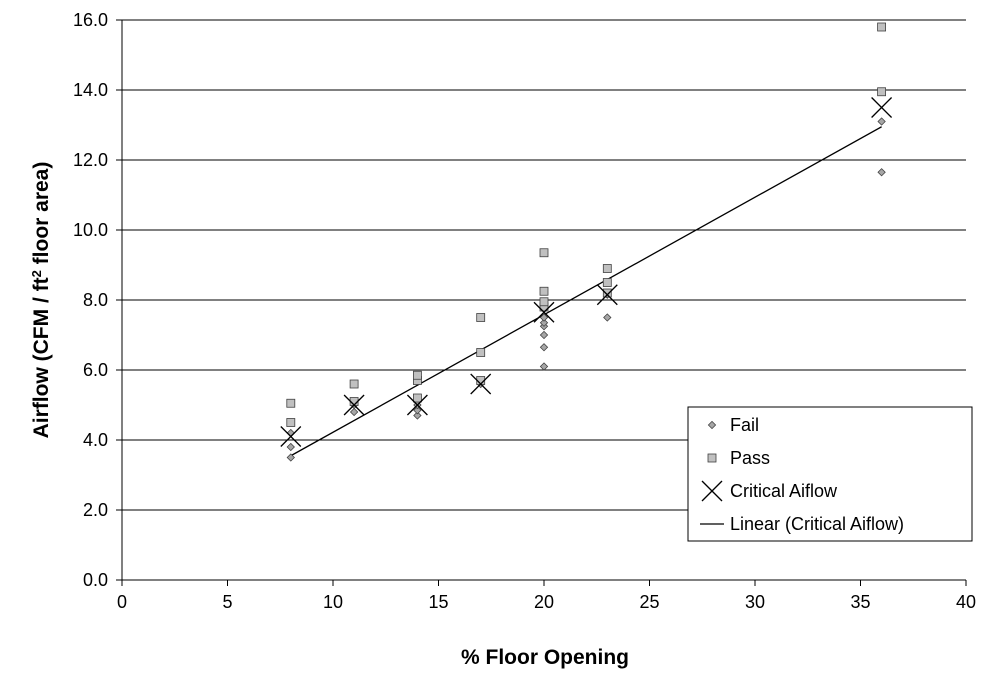 The image size is (986, 680). What do you see at coordinates (90, 230) in the screenshot?
I see `y-tick-label: 10.0` at bounding box center [90, 230].